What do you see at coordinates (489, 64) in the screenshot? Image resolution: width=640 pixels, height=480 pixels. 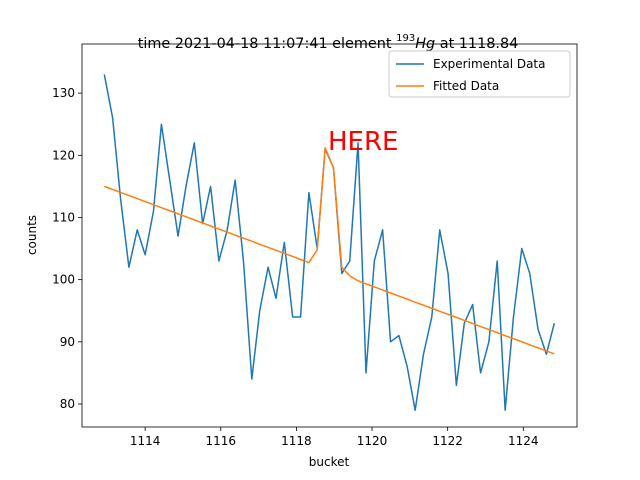 I see `legend-label: Experimental Data` at bounding box center [489, 64].